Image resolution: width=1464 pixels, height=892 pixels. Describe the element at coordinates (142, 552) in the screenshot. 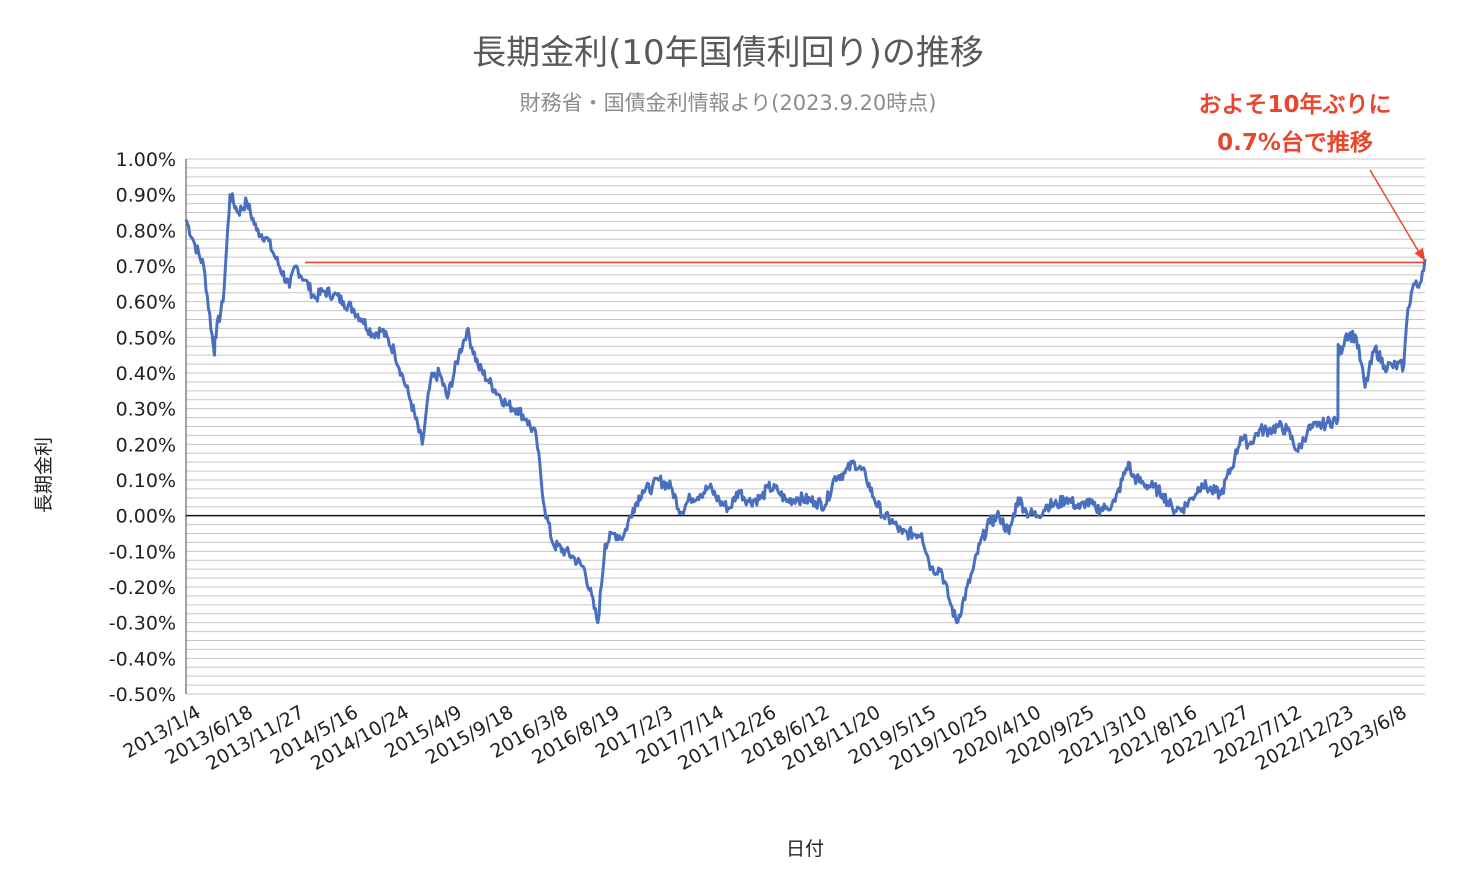

I see `y-tick-label: -0.10%` at that location.